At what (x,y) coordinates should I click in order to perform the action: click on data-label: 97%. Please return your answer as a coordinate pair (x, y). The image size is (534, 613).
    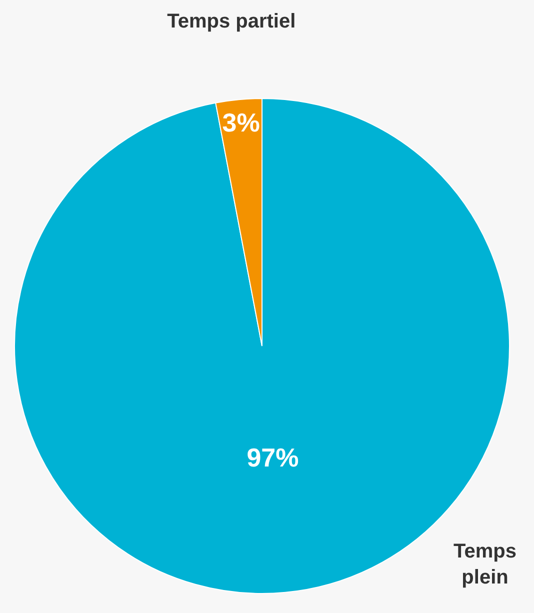
    Looking at the image, I should click on (272, 457).